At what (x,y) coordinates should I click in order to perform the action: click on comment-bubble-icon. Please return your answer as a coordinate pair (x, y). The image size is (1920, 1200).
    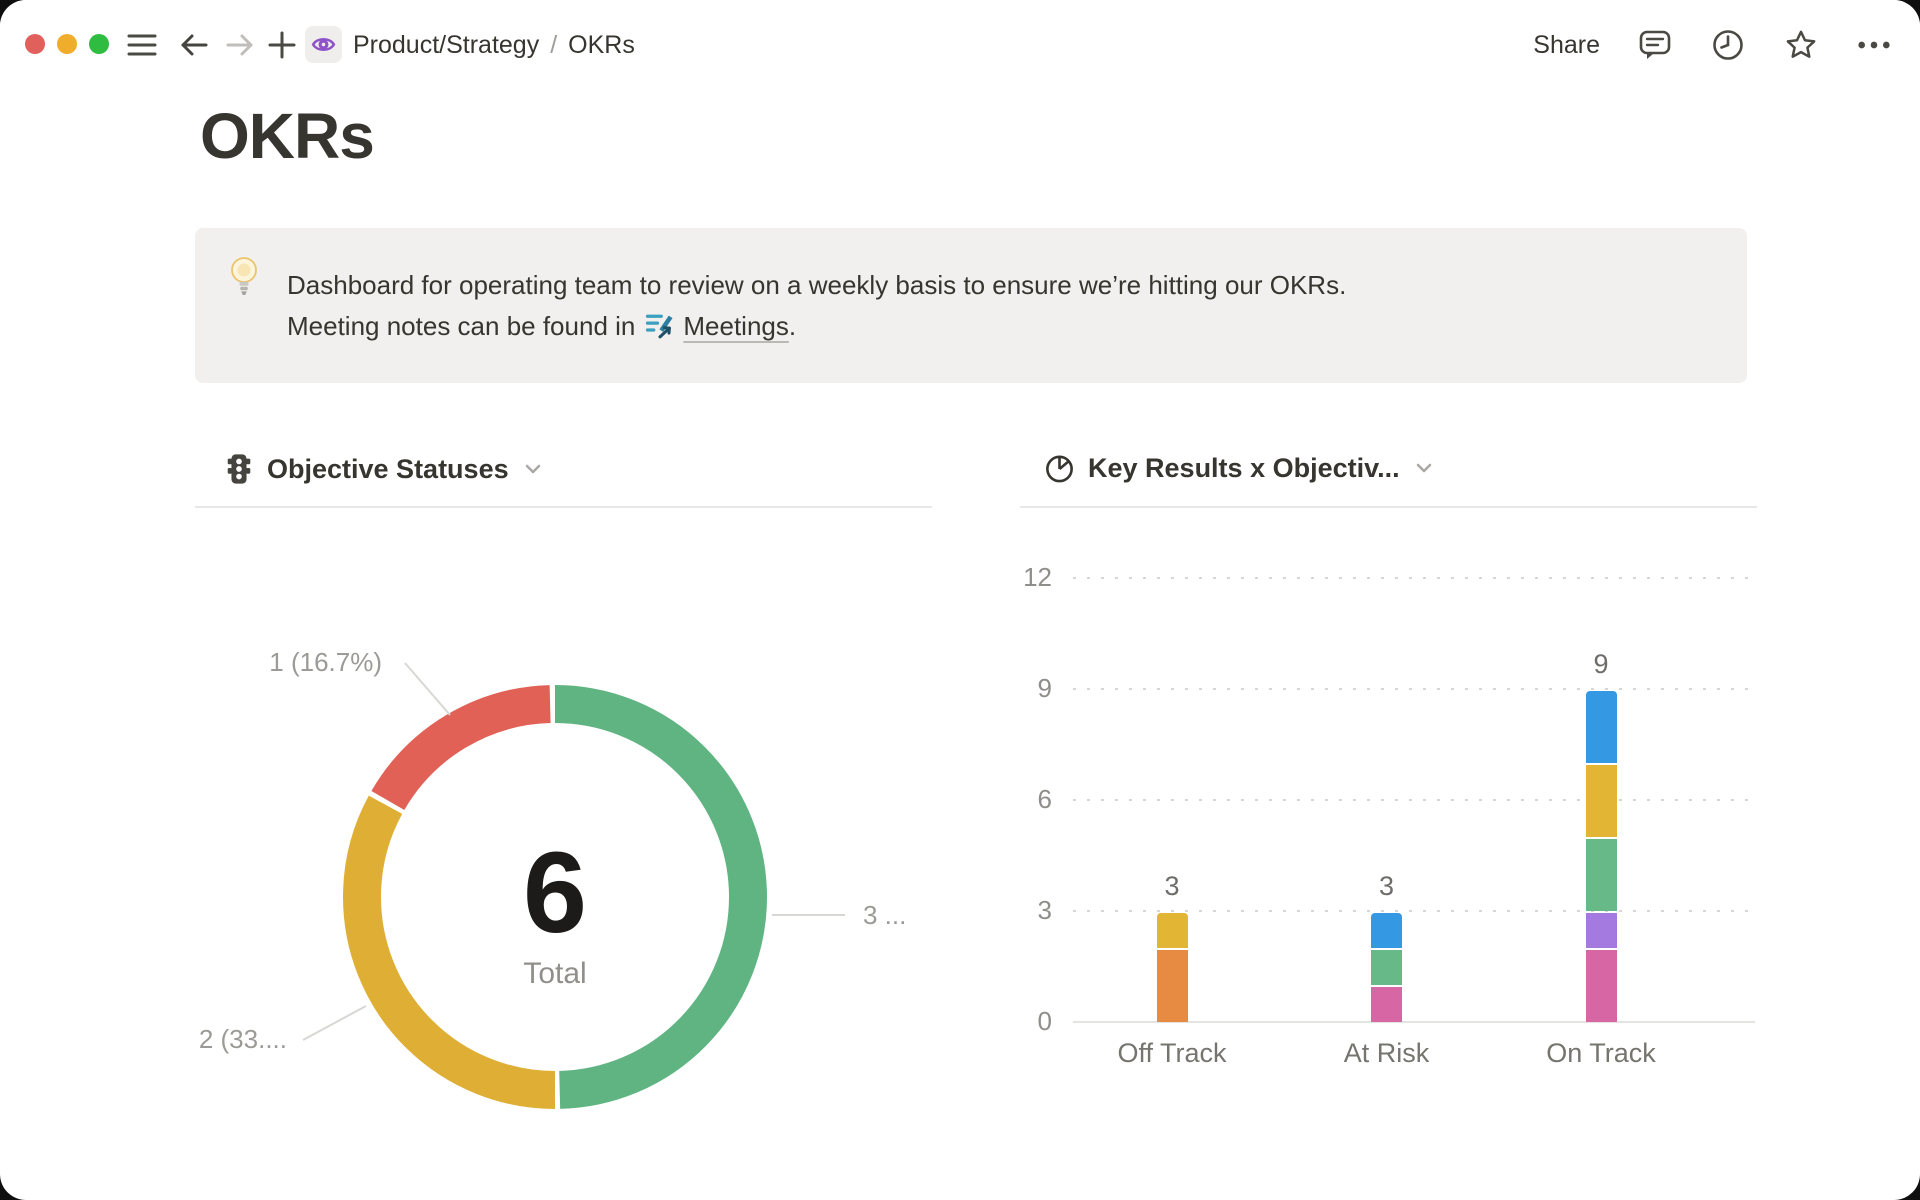
    Looking at the image, I should click on (1655, 44).